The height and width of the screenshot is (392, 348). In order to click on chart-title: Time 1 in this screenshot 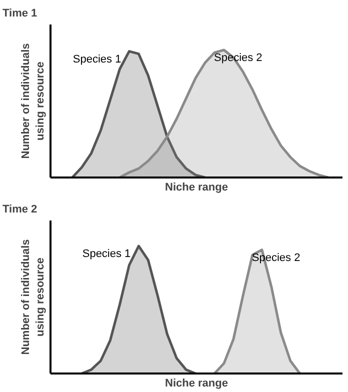, I will do `click(20, 14)`.